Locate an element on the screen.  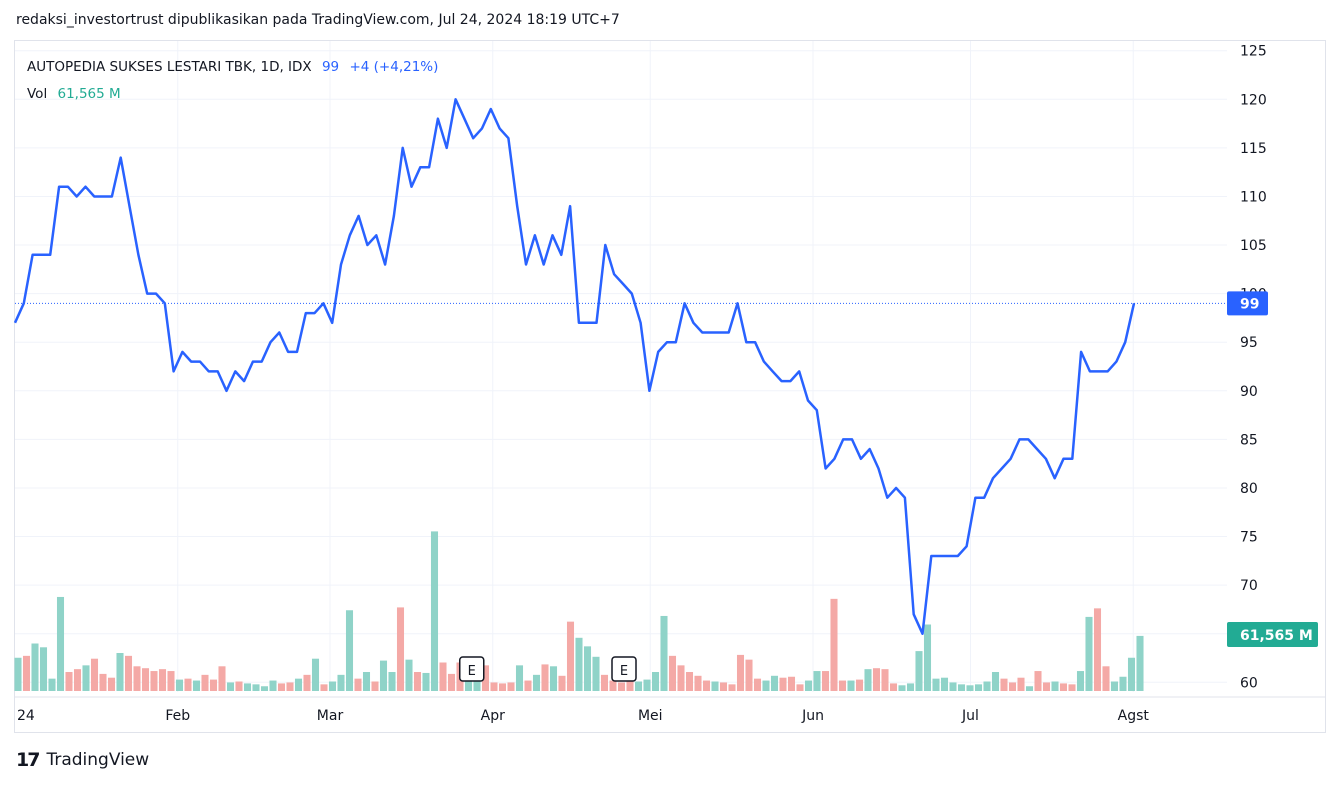
x-tick-label: Apr is located at coordinates (493, 716).